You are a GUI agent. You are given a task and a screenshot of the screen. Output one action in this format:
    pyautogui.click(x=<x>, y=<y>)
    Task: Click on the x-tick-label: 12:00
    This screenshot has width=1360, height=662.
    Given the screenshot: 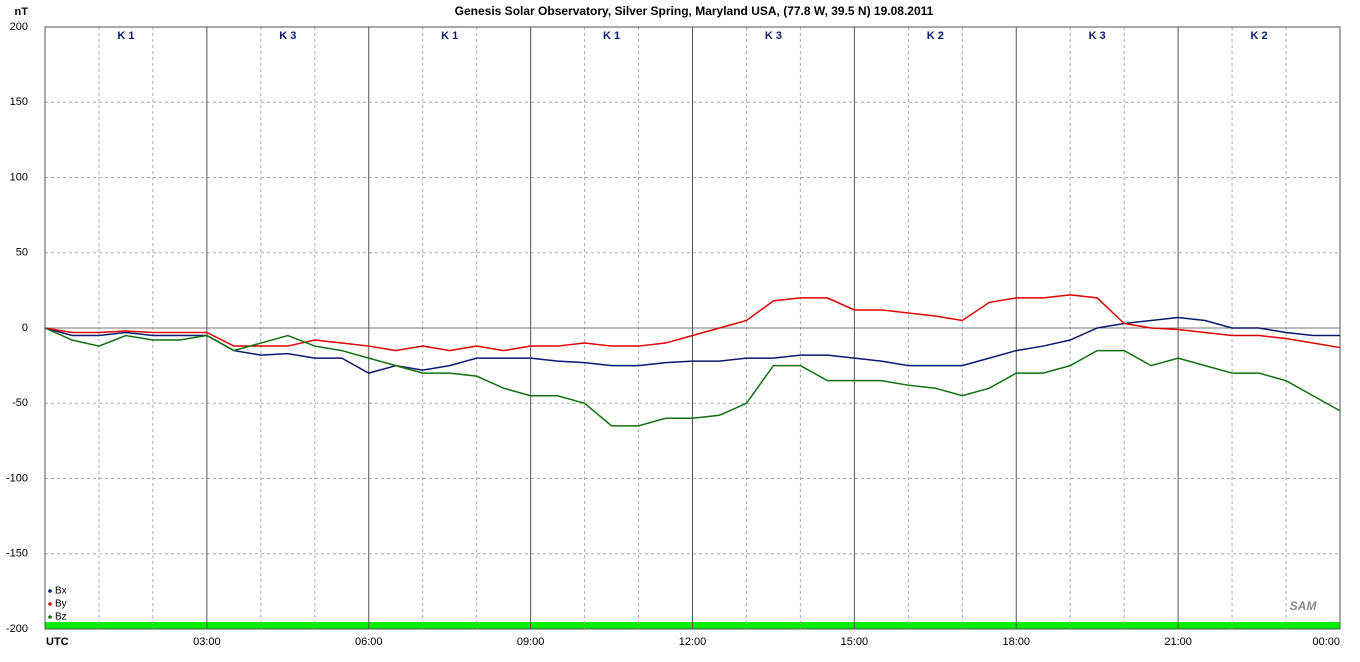 What is the action you would take?
    pyautogui.click(x=693, y=642)
    